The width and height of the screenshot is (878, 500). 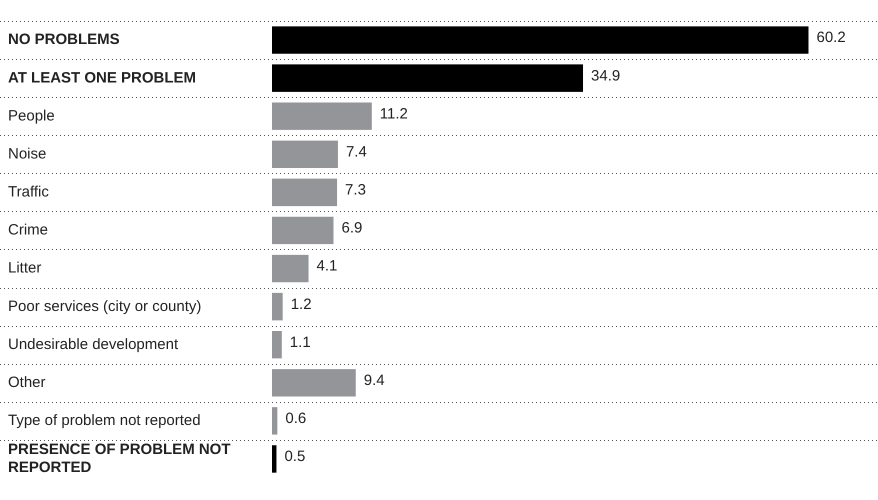 I want to click on data-label: 7.4, so click(x=356, y=151).